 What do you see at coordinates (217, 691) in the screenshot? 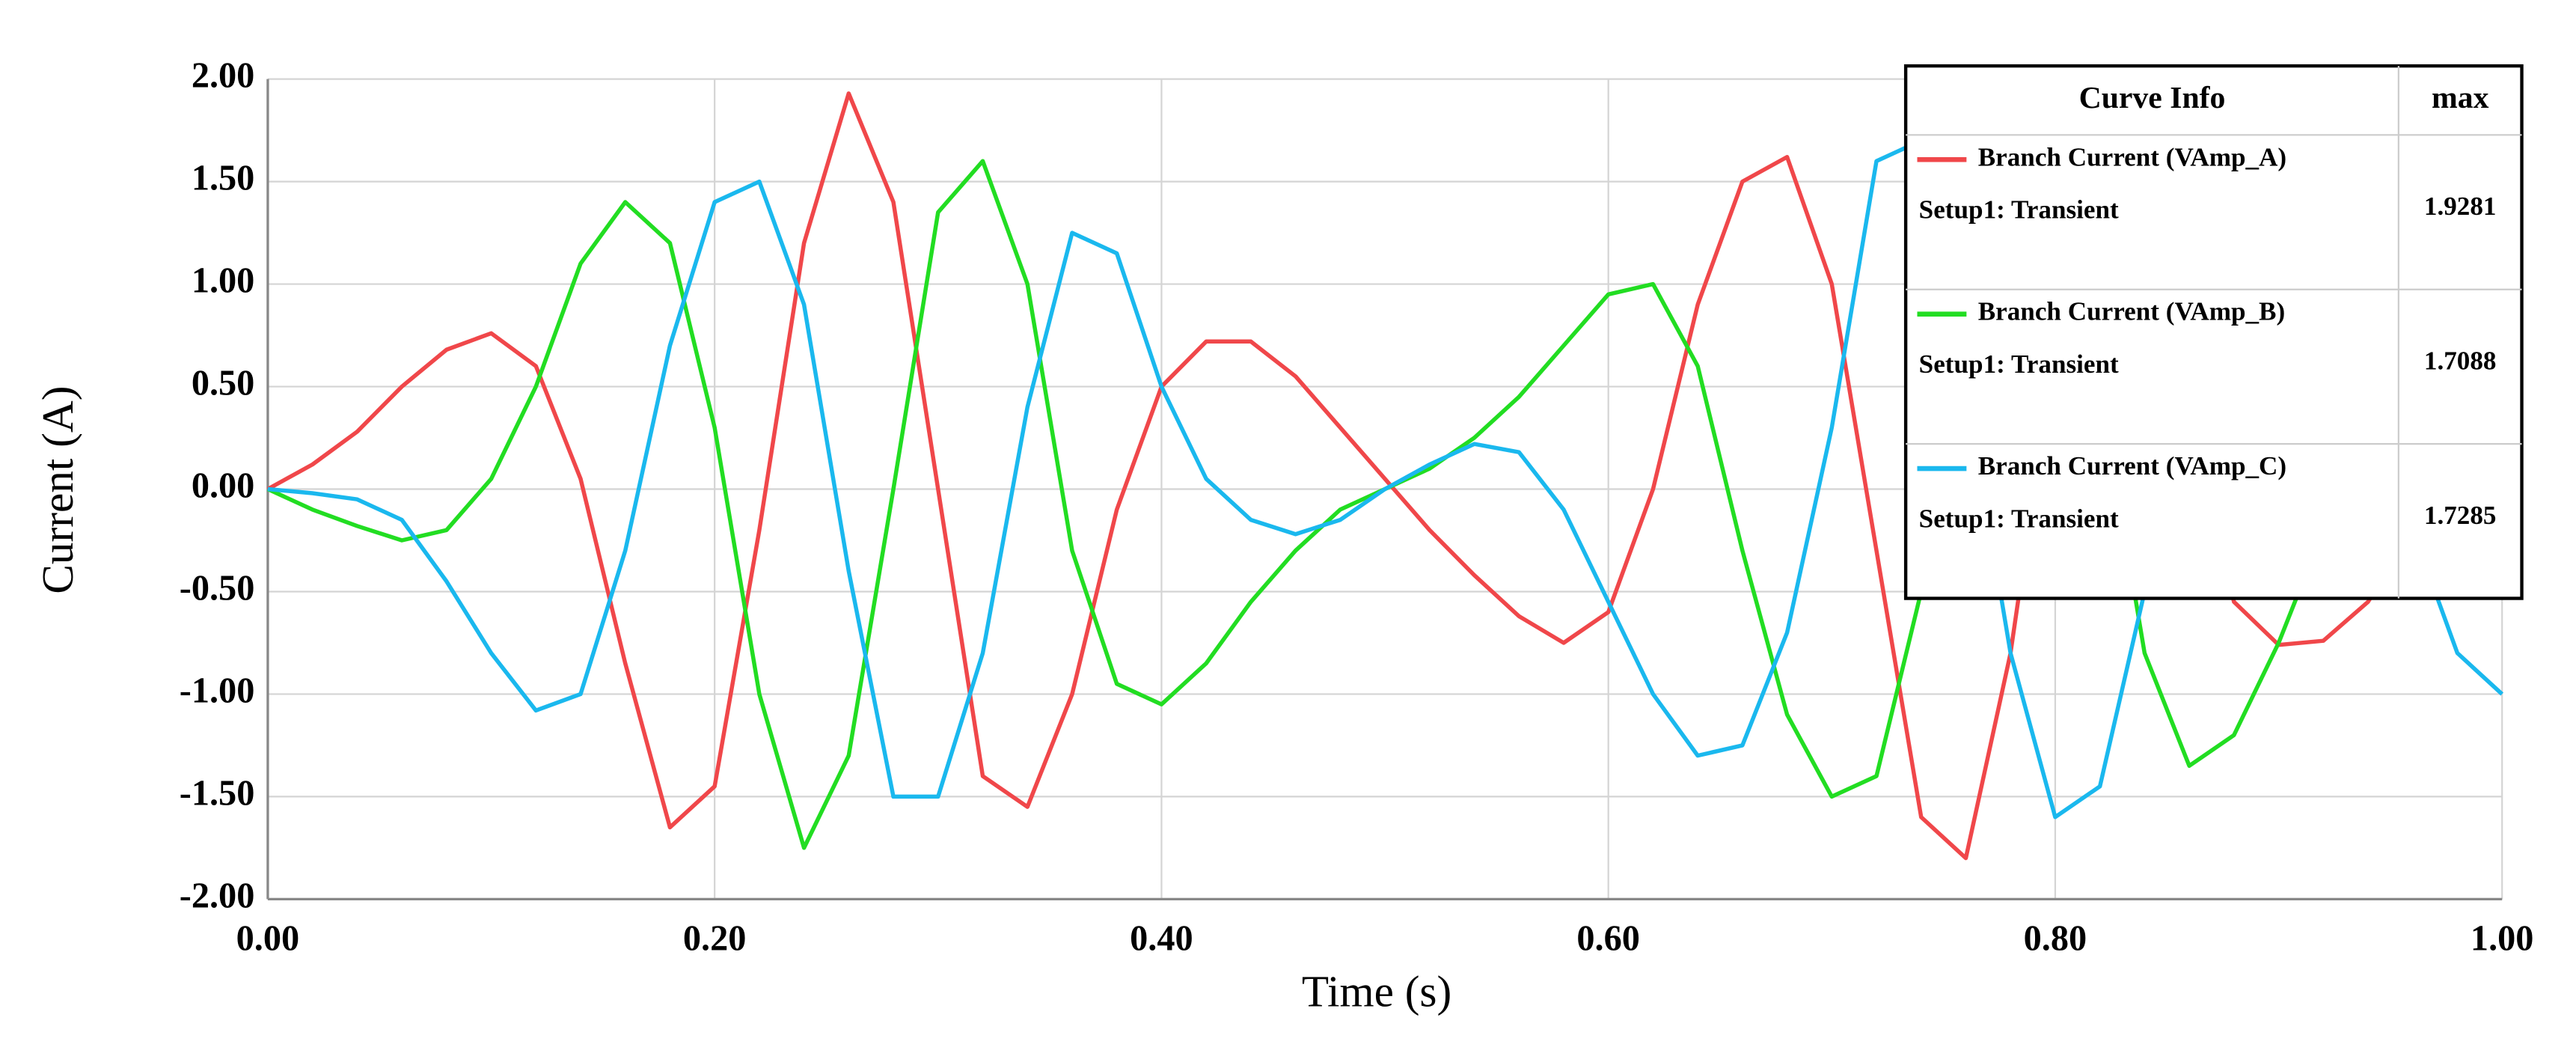
I see `y-tick-label: -1.00` at bounding box center [217, 691].